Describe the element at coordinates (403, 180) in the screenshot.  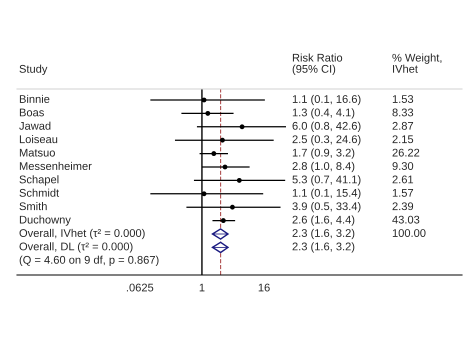
I see `annotation: 2.61` at that location.